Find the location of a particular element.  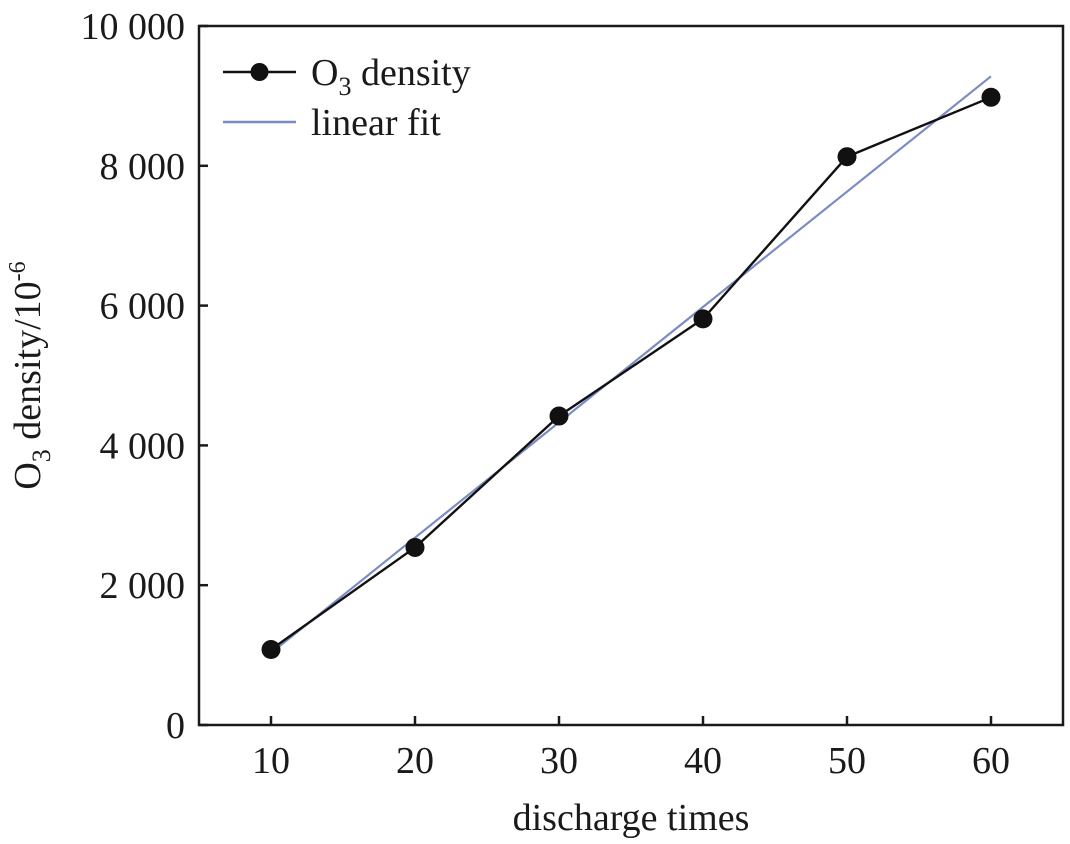

y-axis-title-prefix: O is located at coordinates (28, 475).